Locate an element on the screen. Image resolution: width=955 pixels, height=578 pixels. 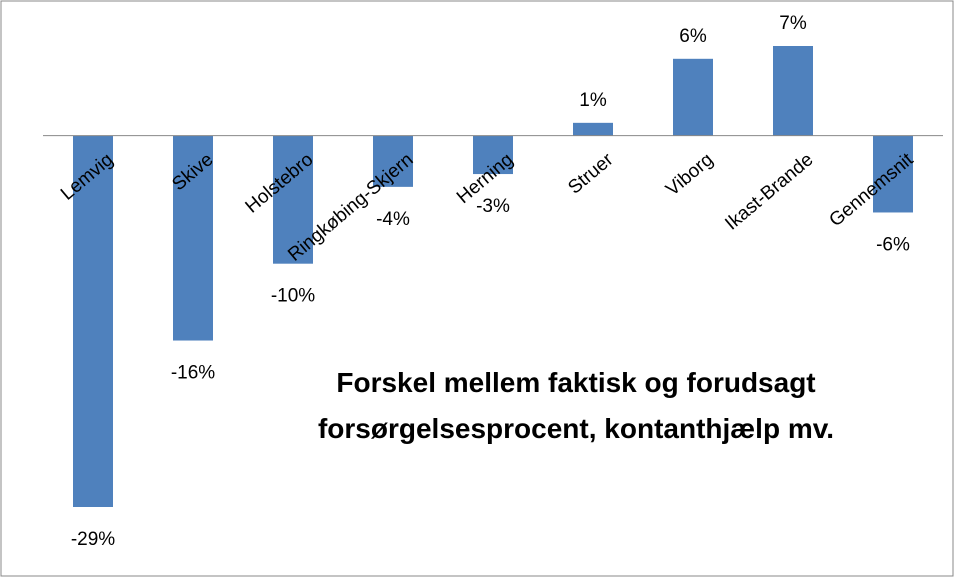
value-label: -3% is located at coordinates (493, 206).